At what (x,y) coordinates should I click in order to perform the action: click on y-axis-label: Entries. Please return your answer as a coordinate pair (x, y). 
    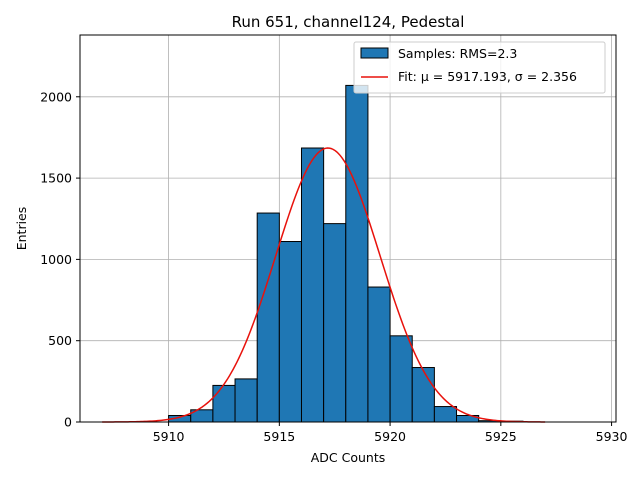
    Looking at the image, I should click on (21, 229).